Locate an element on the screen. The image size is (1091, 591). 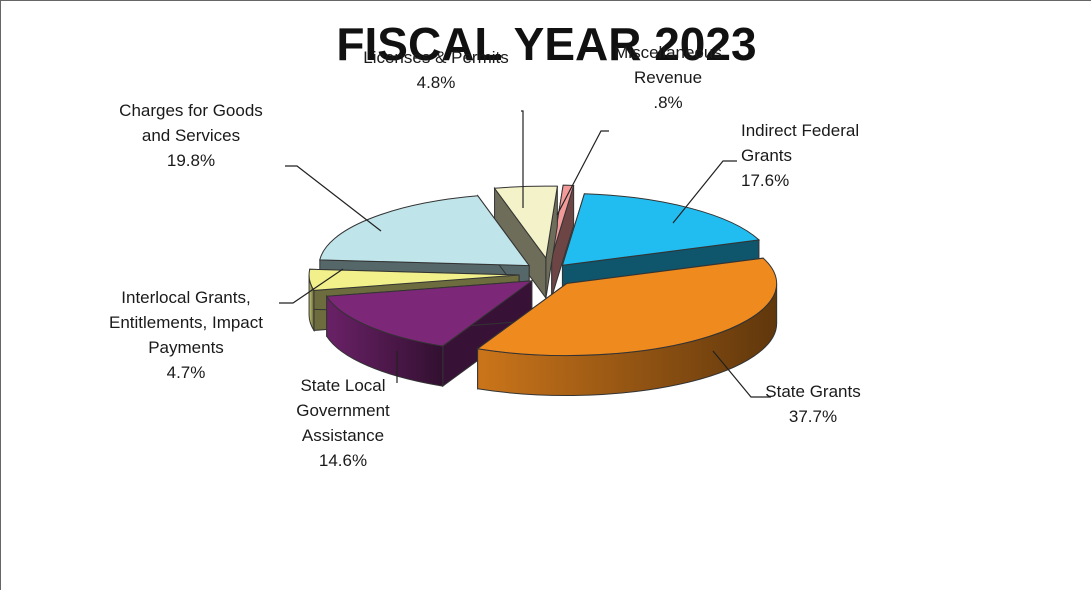
chart-title: FISCAL YEAR 2023 is located at coordinates (546, 44).